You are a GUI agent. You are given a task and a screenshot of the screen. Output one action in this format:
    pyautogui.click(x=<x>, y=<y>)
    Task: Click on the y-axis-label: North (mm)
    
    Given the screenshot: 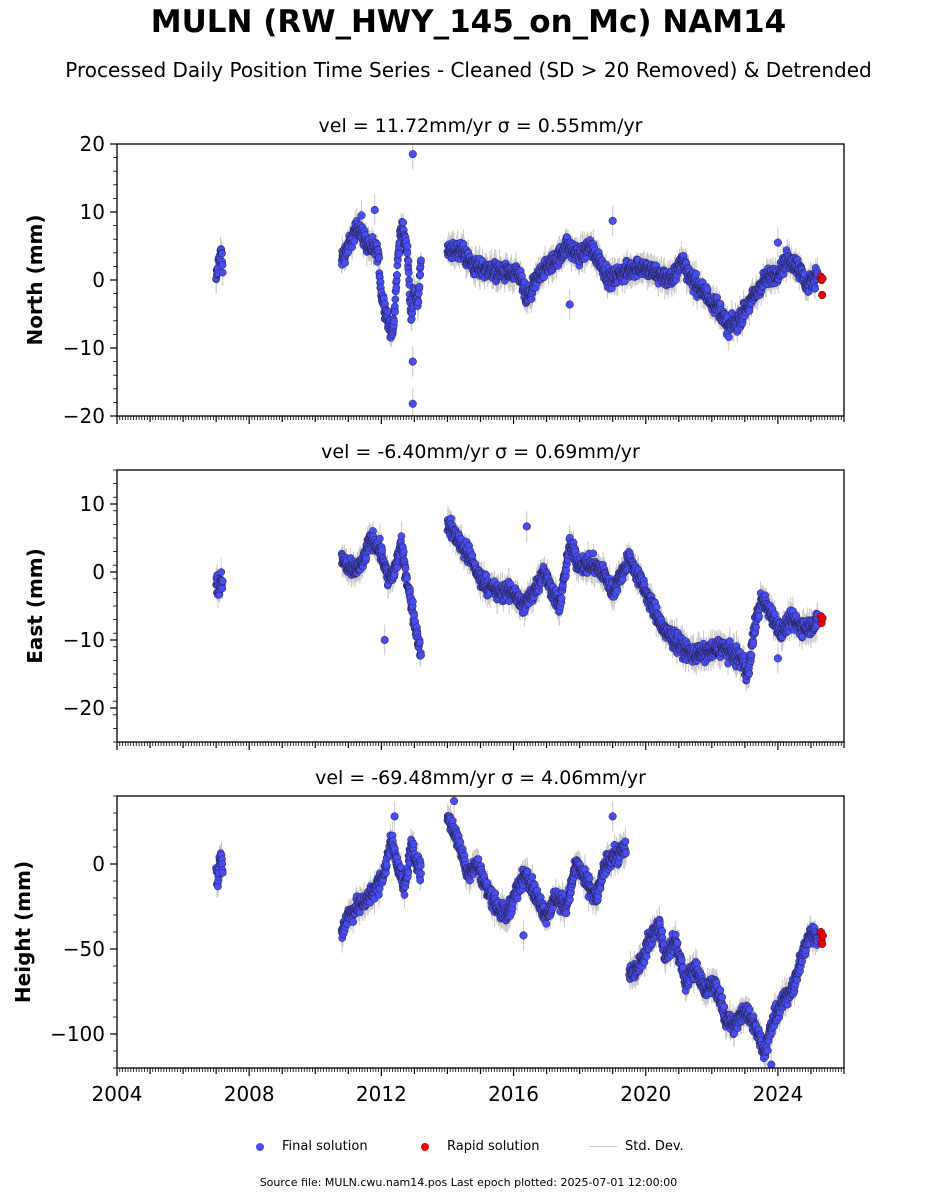 What is the action you would take?
    pyautogui.click(x=35, y=279)
    